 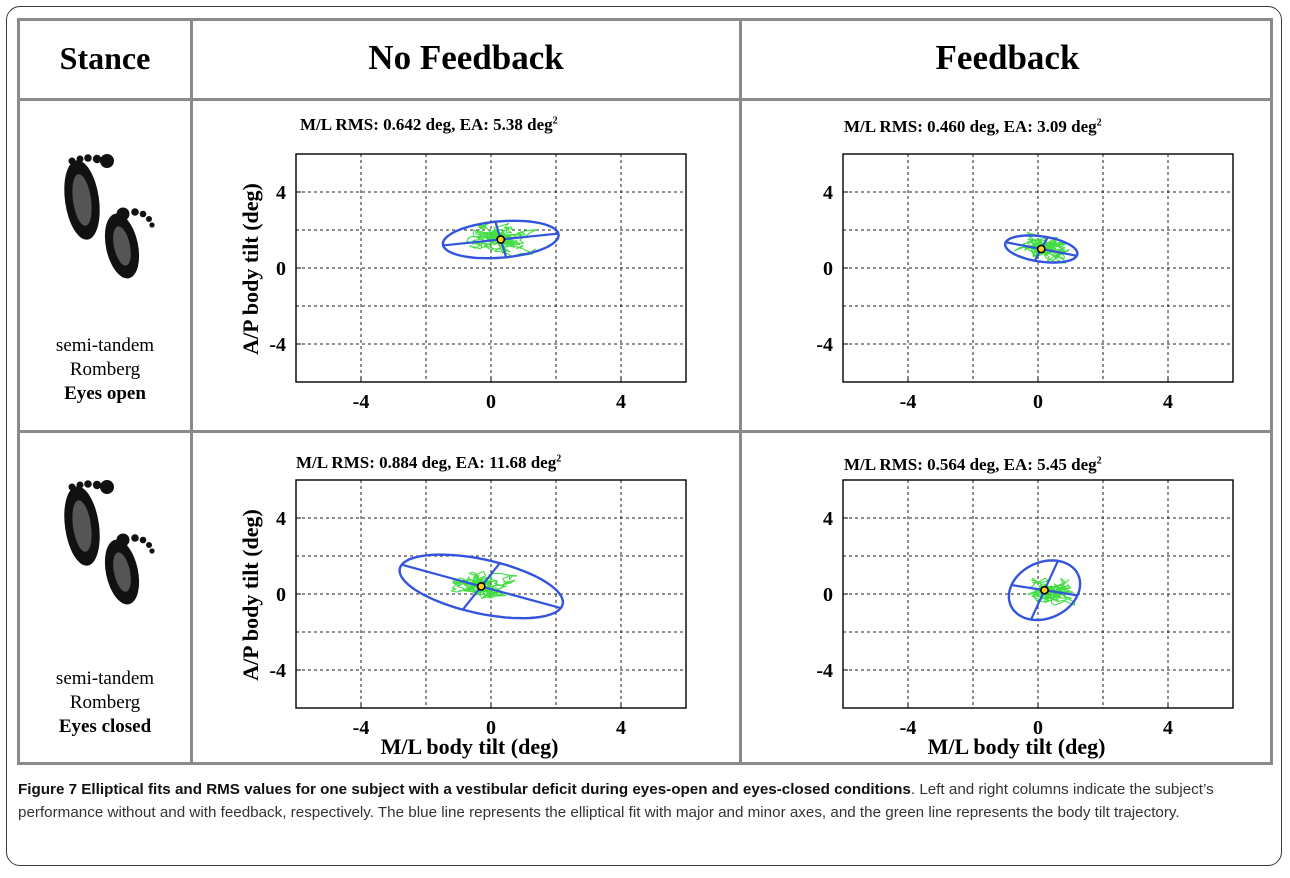 I want to click on plot-eyes-open-no-feedback: -4 -4 0 0 4 4, so click(x=469, y=282).